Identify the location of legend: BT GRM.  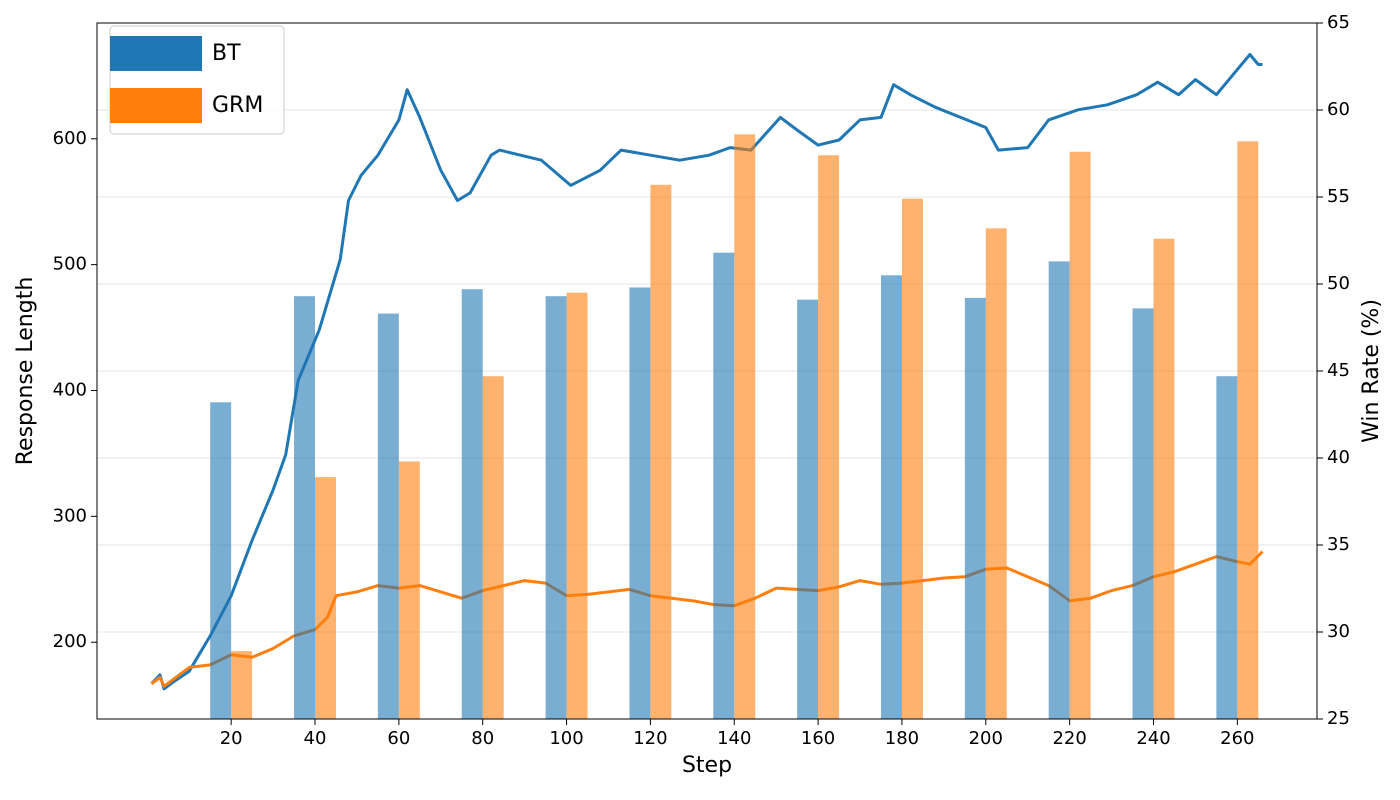
(197, 80).